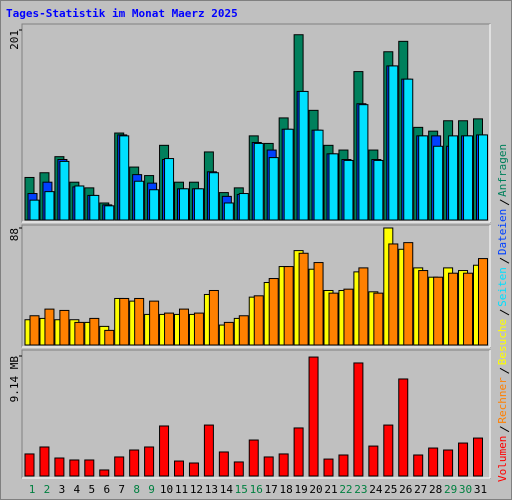 The image size is (512, 500). Describe the element at coordinates (315, 489) in the screenshot. I see `x-tick-label: 20` at that location.